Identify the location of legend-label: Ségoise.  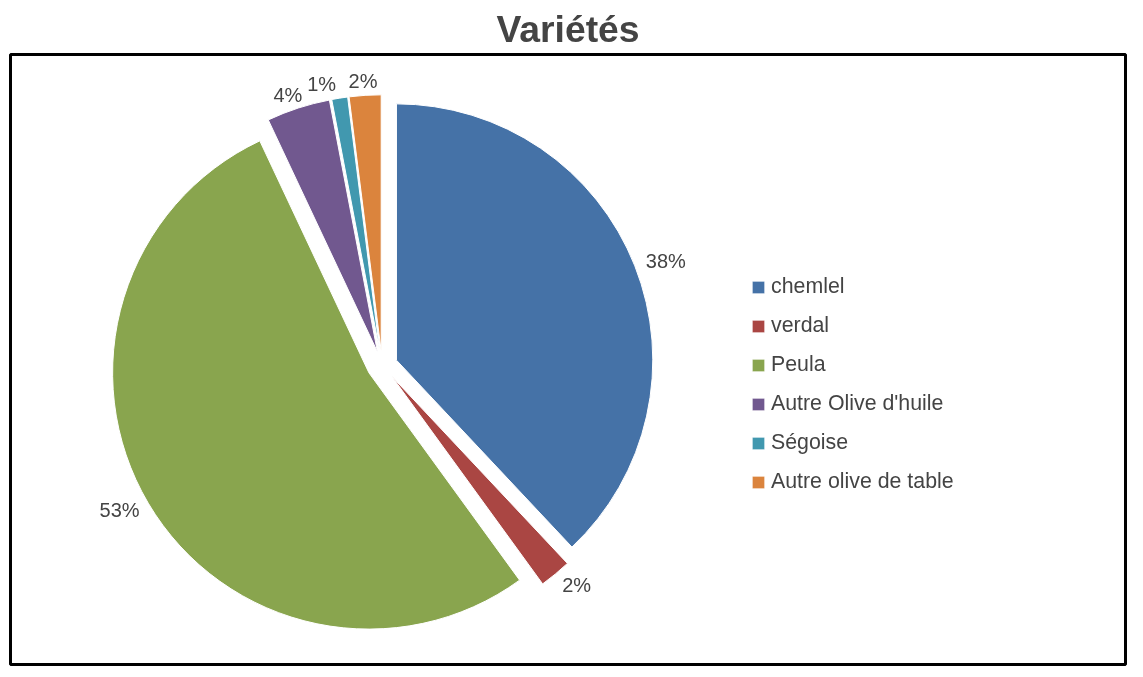
(810, 442).